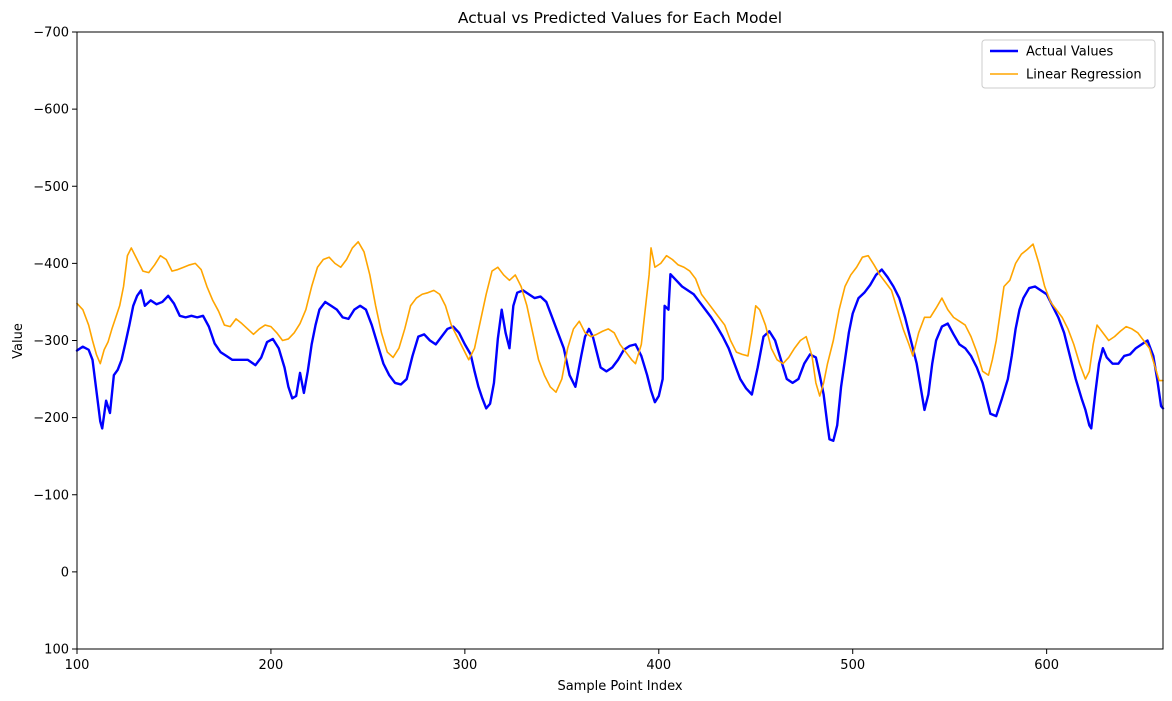 The width and height of the screenshot is (1172, 701). I want to click on y-tick-label: −400, so click(51, 264).